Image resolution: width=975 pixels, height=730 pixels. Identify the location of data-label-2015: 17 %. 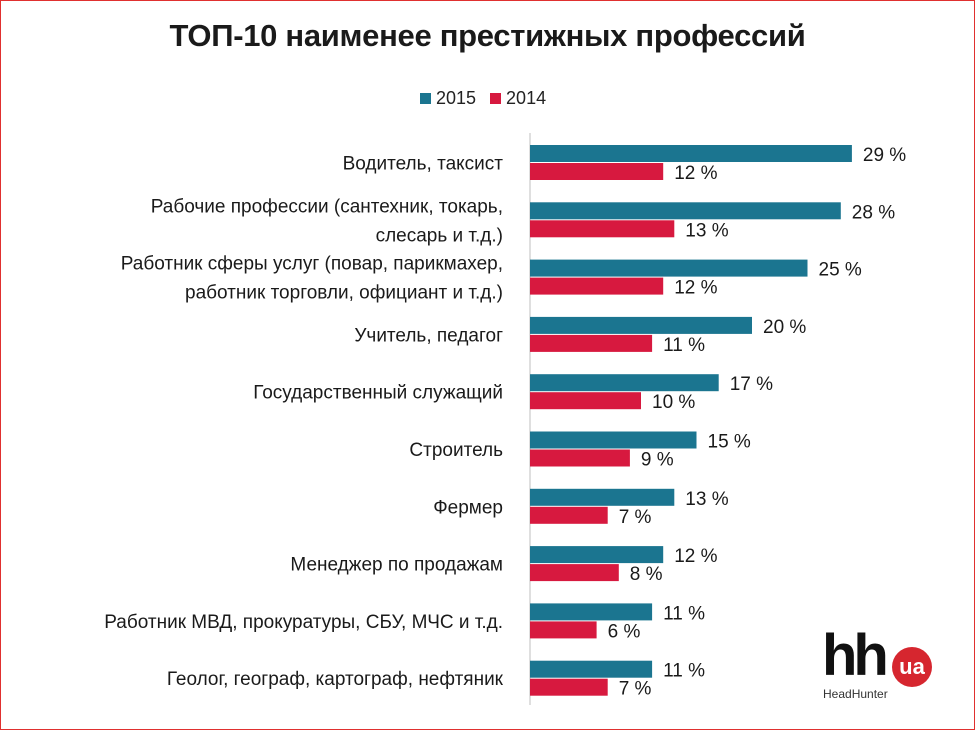
(751, 384).